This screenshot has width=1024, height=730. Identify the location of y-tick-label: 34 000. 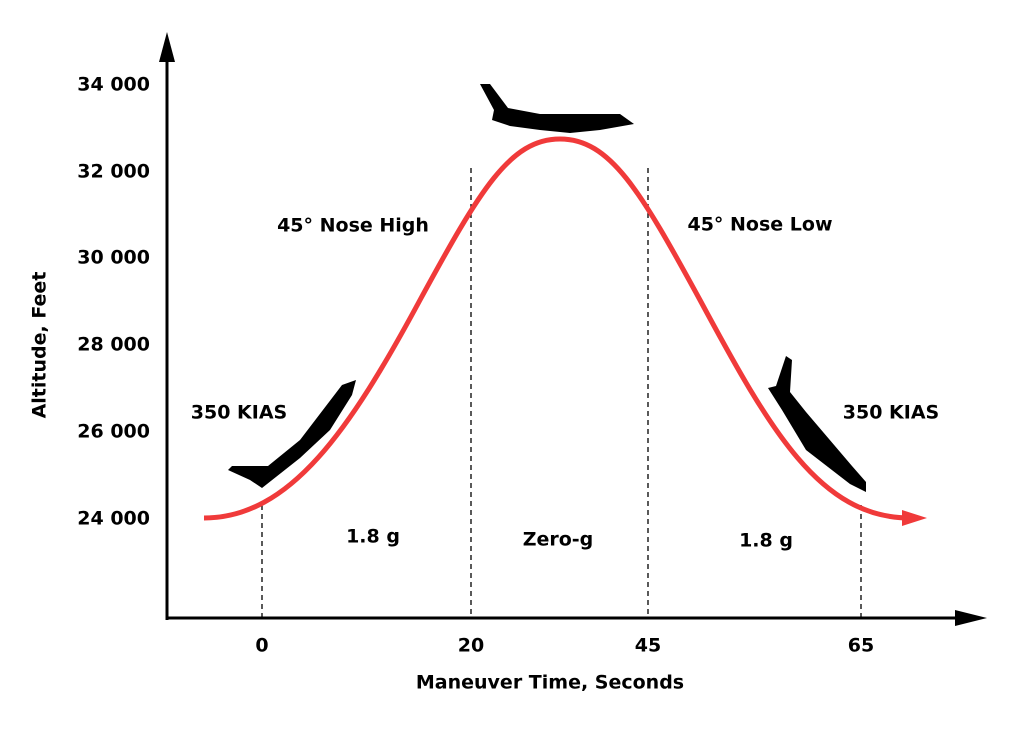
(113, 85).